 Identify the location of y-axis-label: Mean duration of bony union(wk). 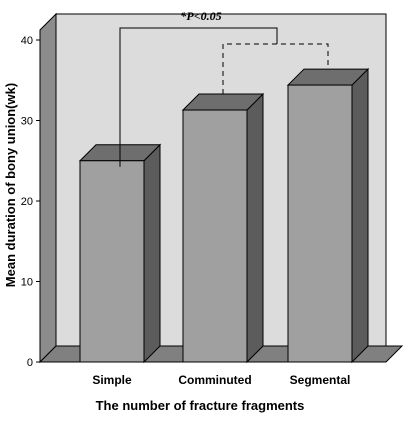
(10, 185).